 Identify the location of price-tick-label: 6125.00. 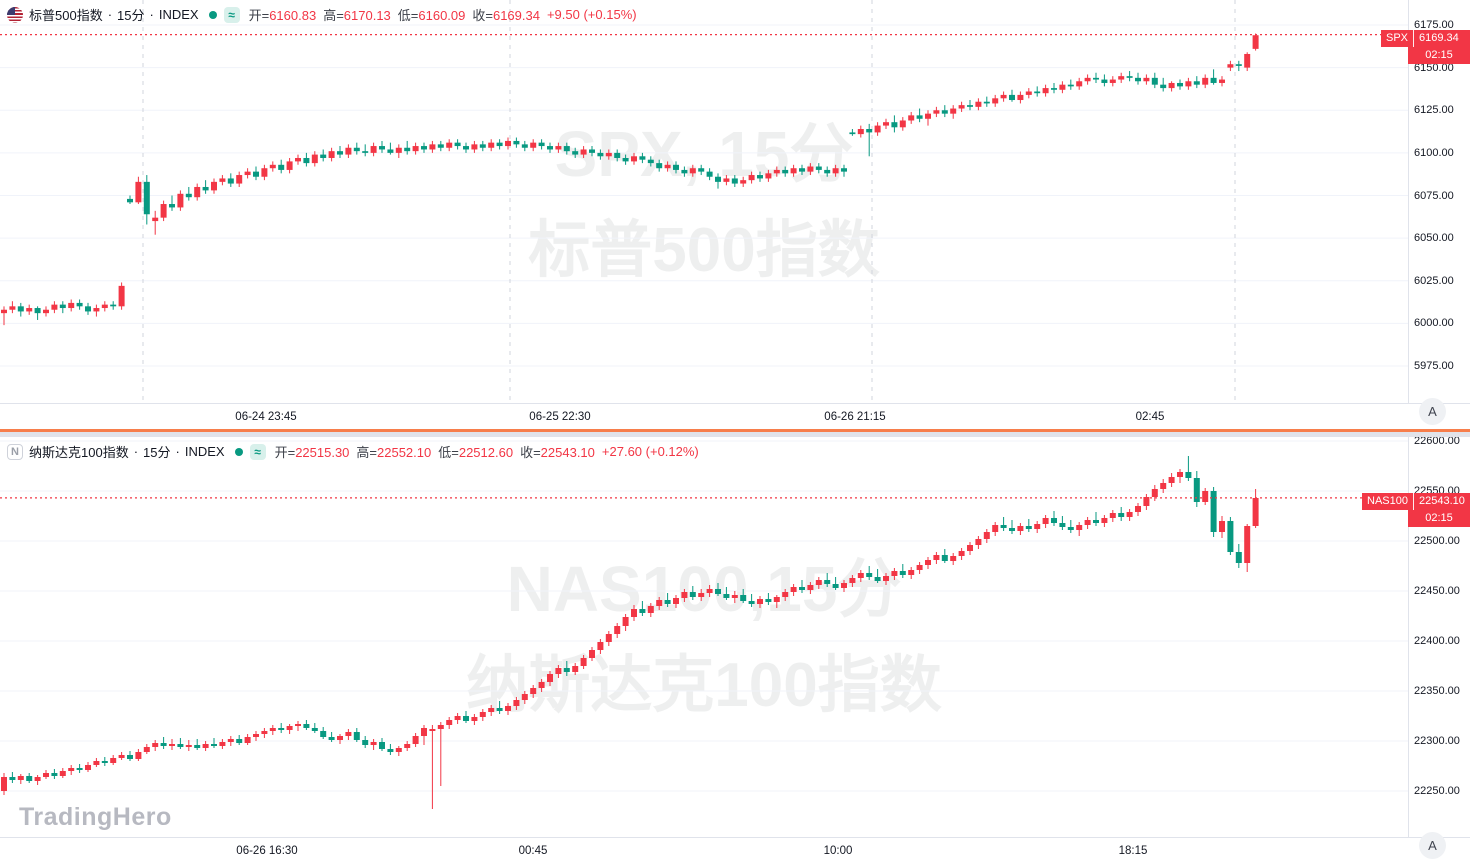
(1434, 110).